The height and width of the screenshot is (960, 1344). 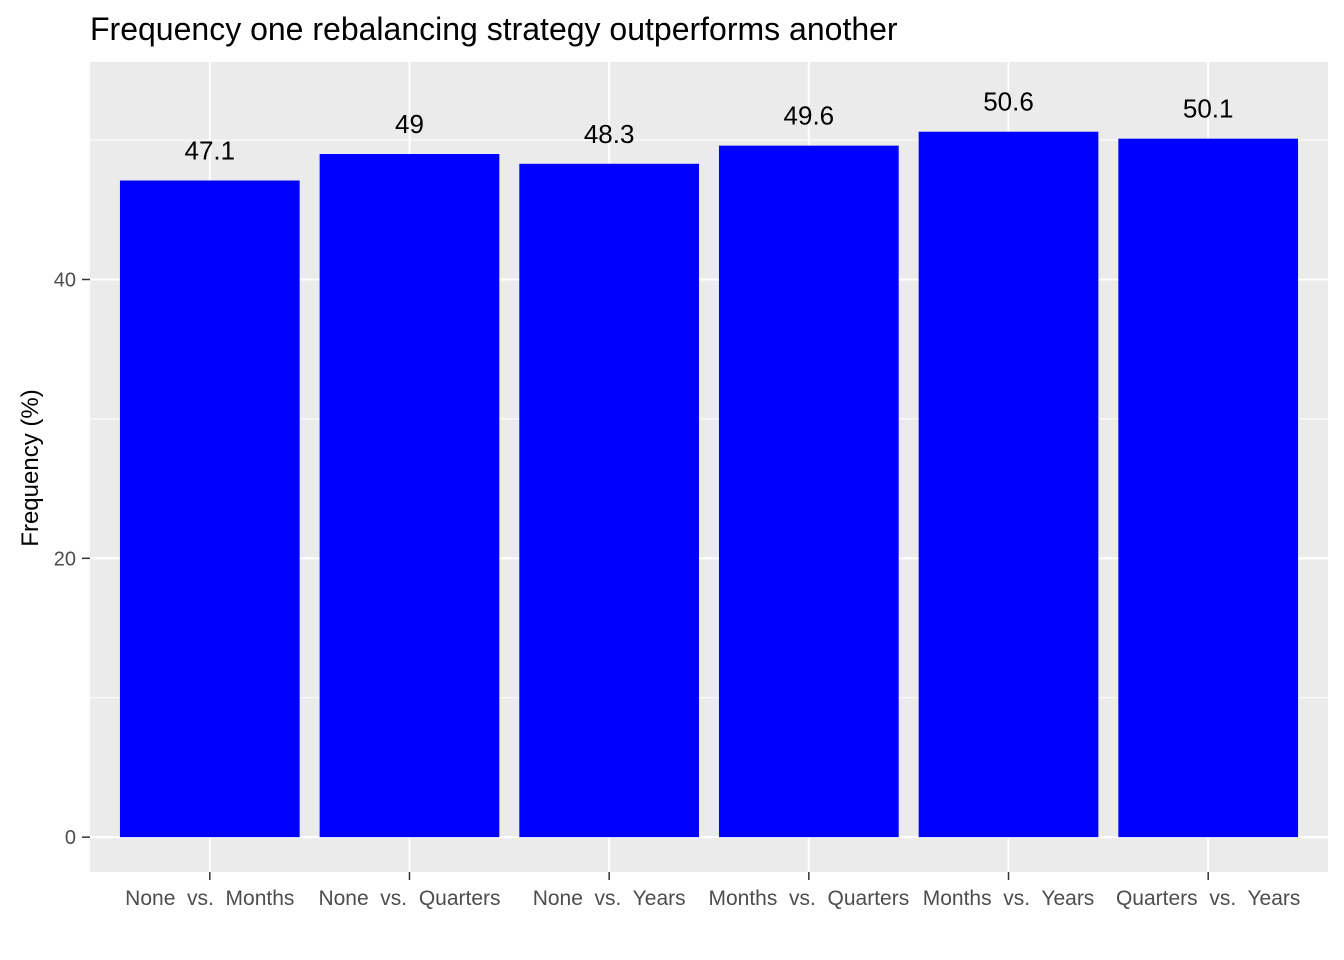 I want to click on data-label: 50.6, so click(x=1008, y=102).